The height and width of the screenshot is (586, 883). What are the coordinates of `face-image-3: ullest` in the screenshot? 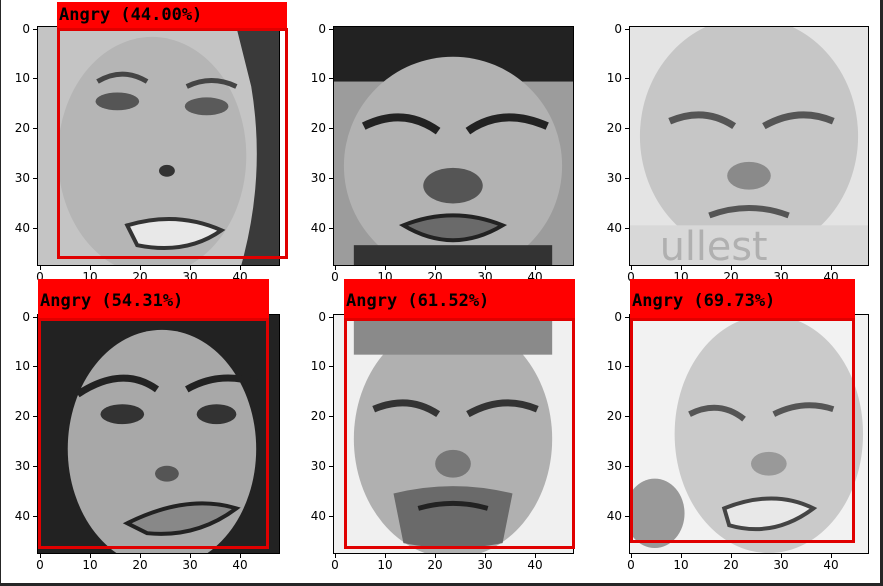 It's located at (749, 146).